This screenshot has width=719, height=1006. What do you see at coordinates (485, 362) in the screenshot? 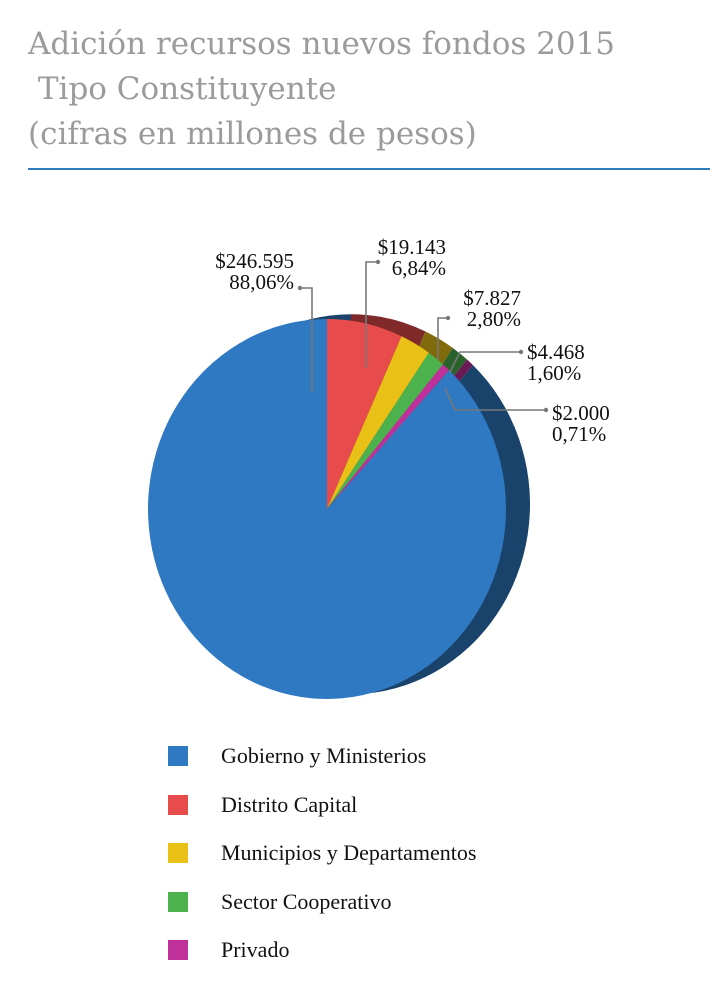
I see `leader-line-sector-cooperativo` at bounding box center [485, 362].